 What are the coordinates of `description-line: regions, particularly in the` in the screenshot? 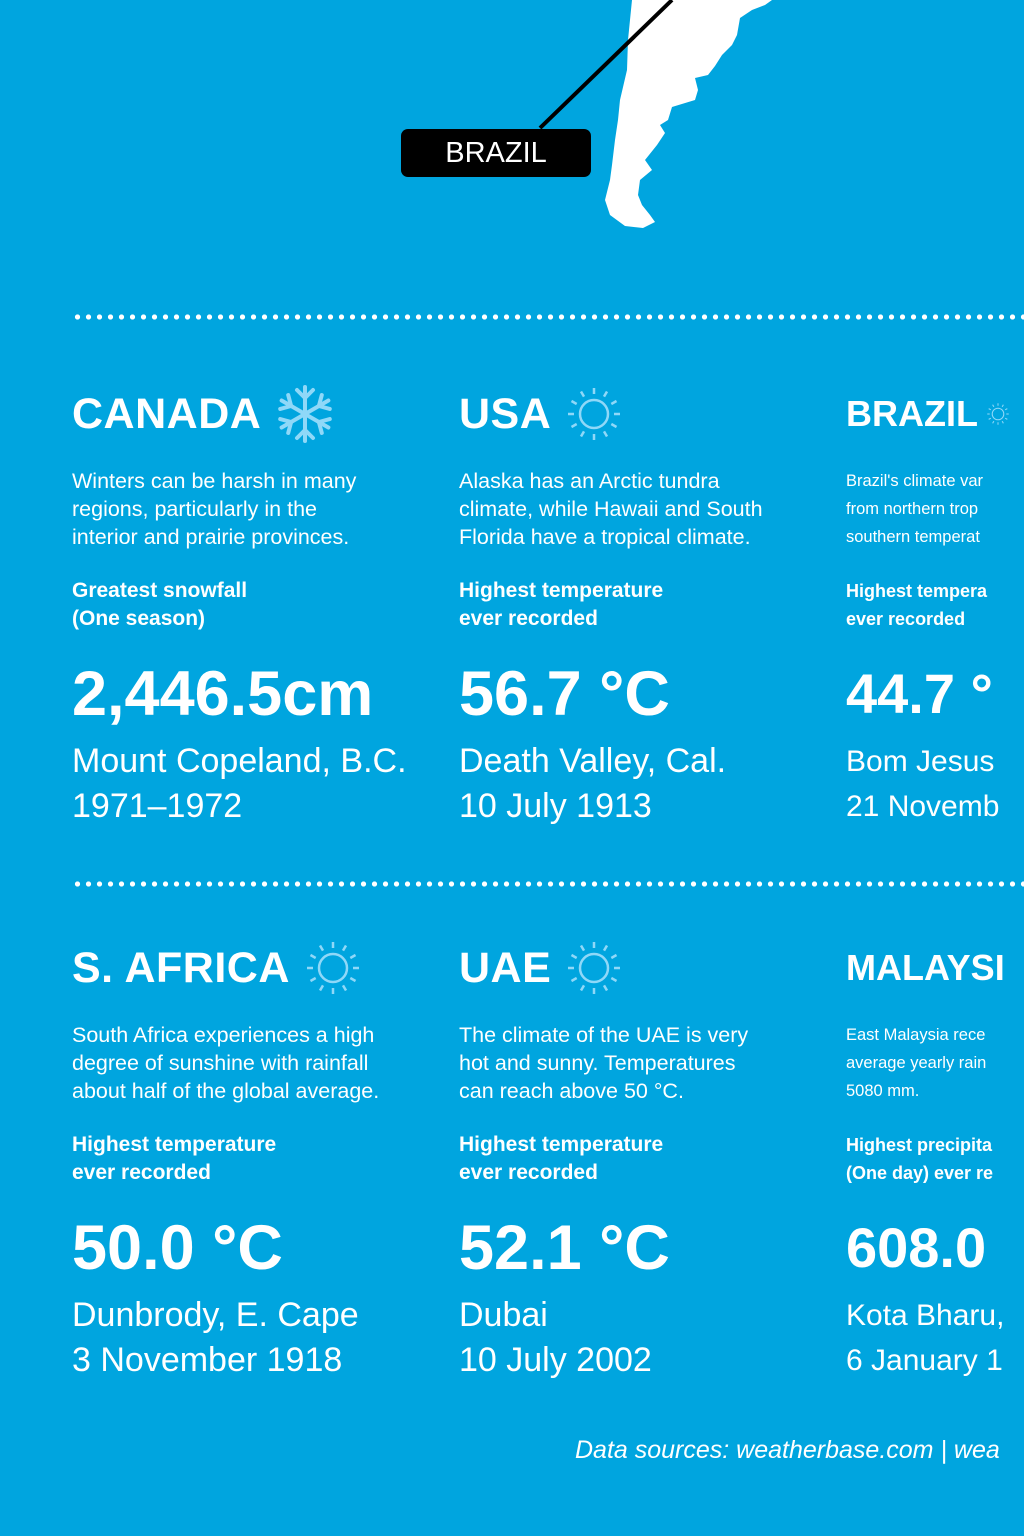 It's located at (194, 509).